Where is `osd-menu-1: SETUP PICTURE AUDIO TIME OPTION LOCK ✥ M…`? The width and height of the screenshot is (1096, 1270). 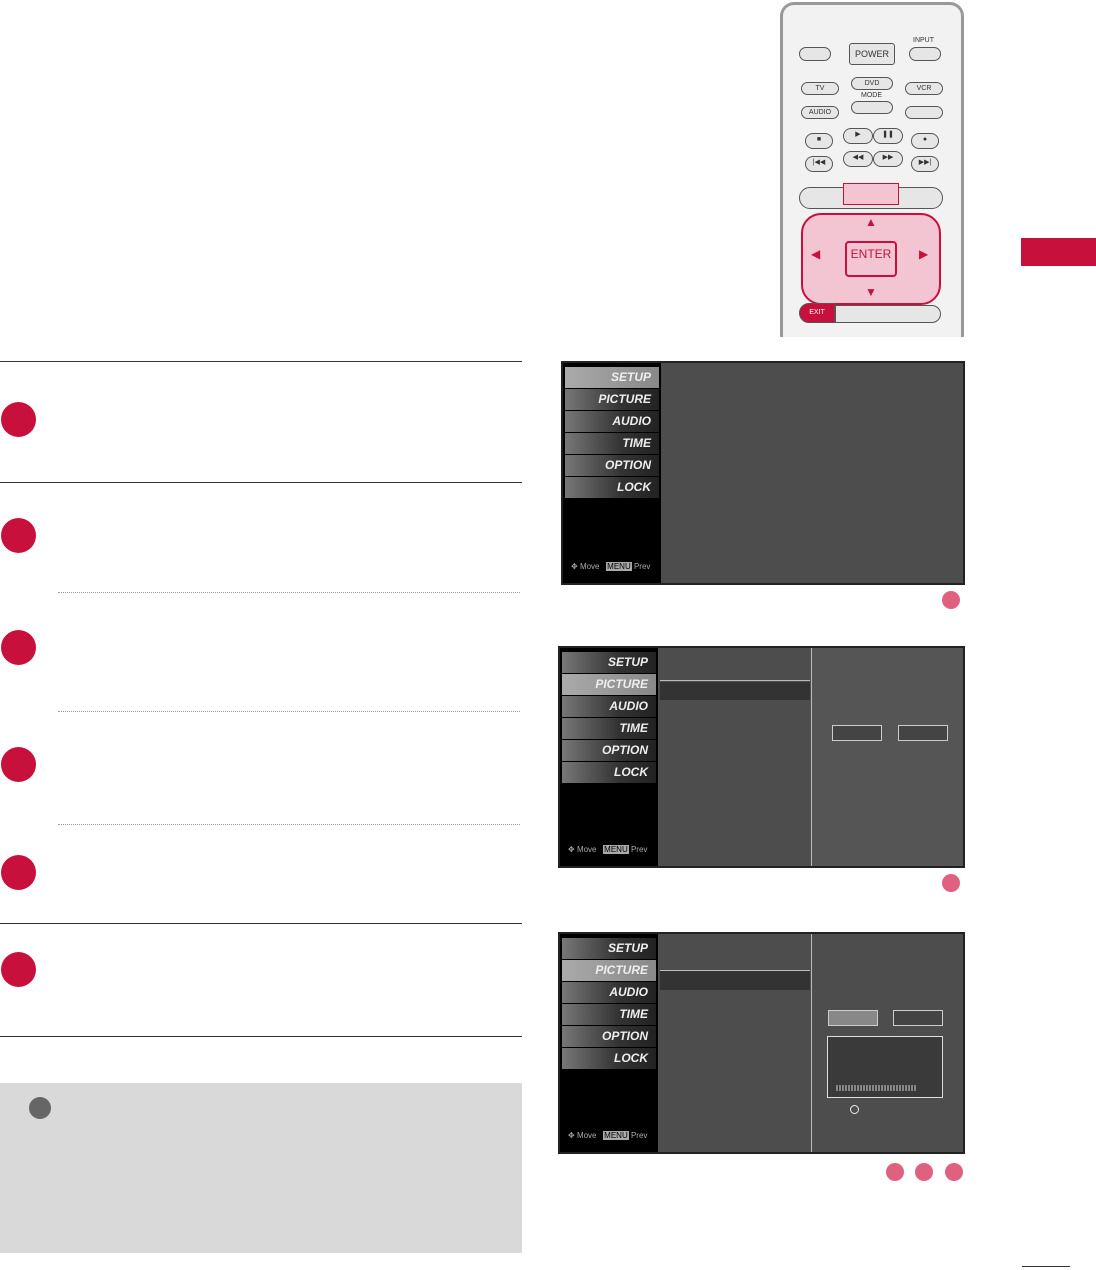 osd-menu-1: SETUP PICTURE AUDIO TIME OPTION LOCK ✥ M… is located at coordinates (763, 473).